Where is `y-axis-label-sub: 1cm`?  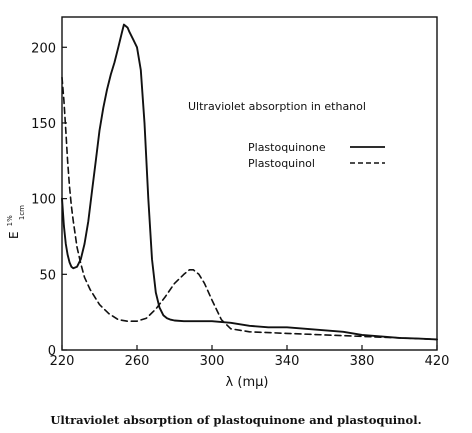
y-axis-label-sub: 1cm is located at coordinates (22, 212).